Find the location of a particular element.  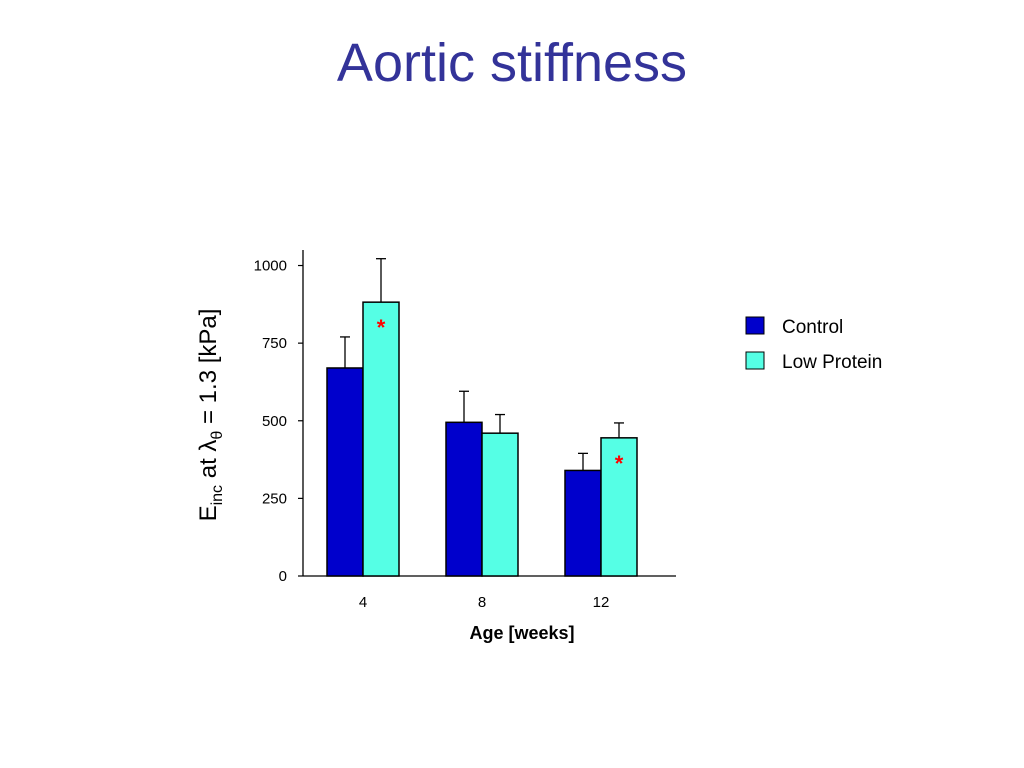

y-axis-title: Einc at λθ = 1.3 [kPa] is located at coordinates (210, 415).